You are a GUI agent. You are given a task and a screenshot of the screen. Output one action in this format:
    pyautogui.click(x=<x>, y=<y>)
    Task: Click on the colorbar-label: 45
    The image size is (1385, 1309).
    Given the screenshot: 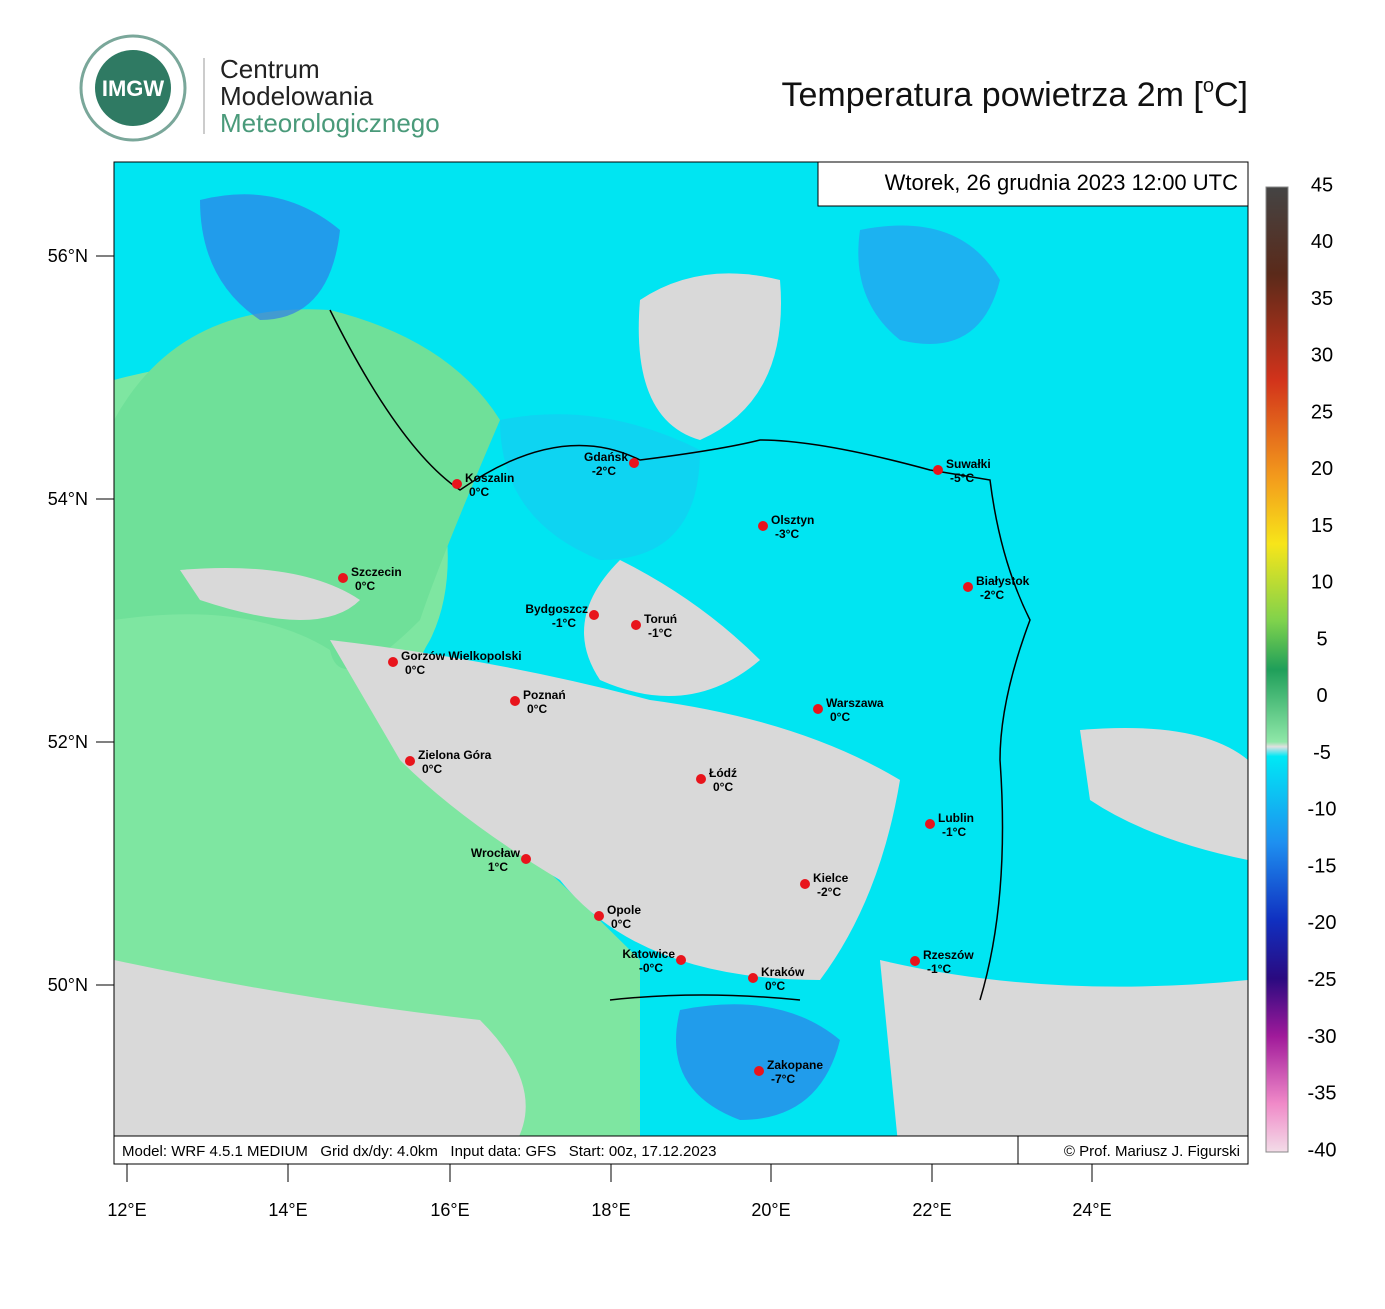 What is the action you would take?
    pyautogui.click(x=1322, y=185)
    